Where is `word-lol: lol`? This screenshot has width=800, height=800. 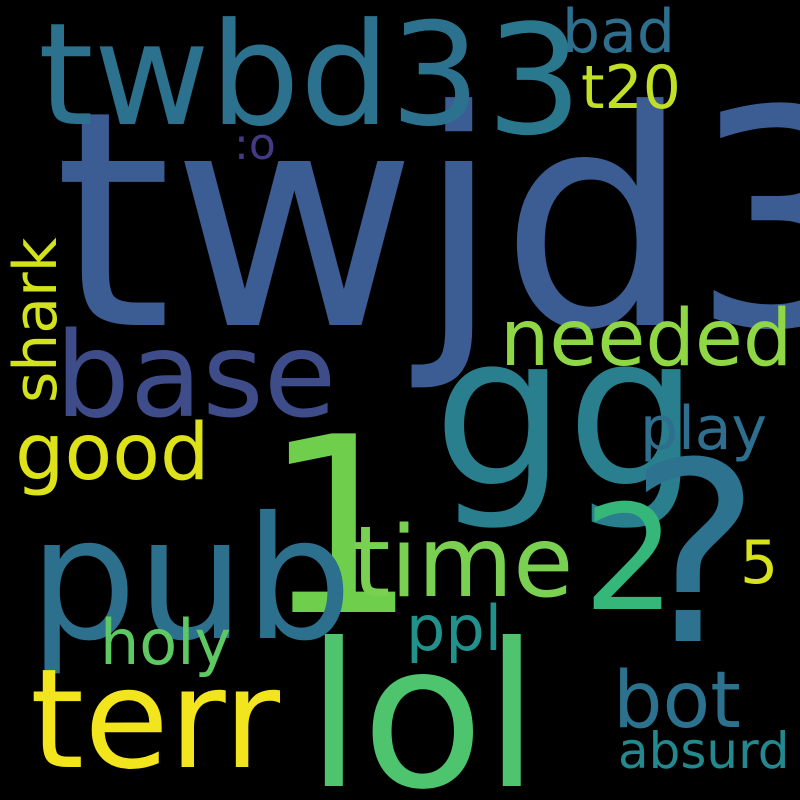
word-lol: lol is located at coordinates (423, 700).